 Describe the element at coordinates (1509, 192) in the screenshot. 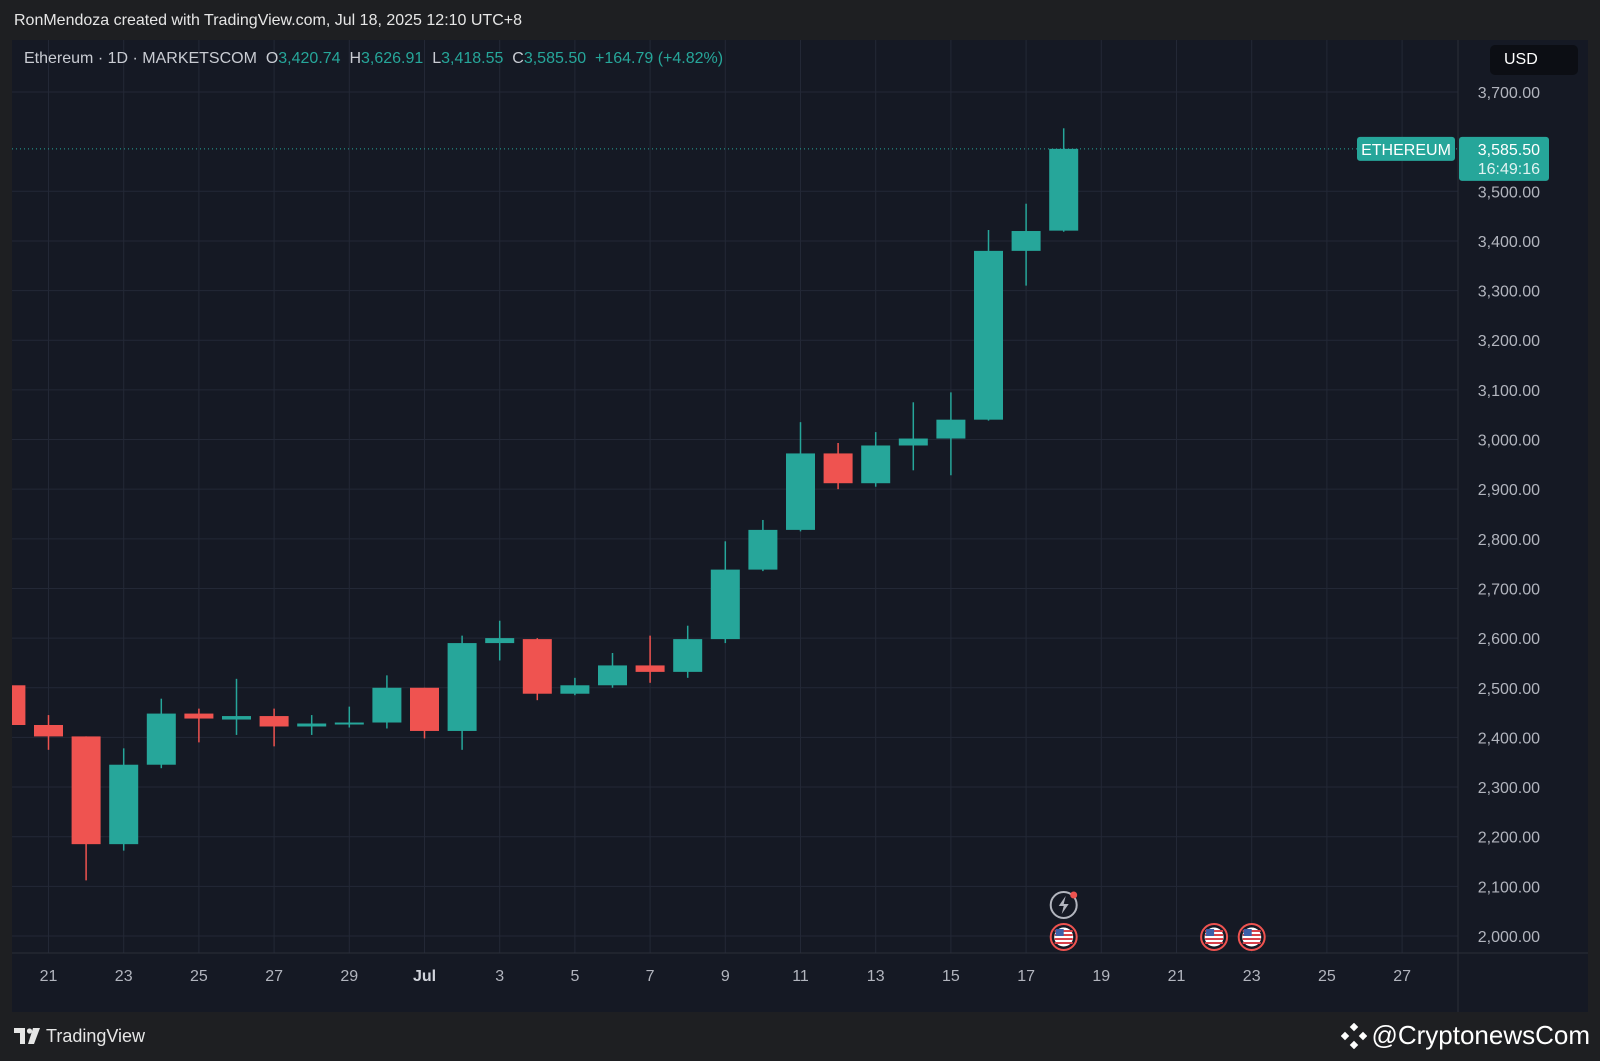

I see `y-tick-label: 3,500.00` at that location.